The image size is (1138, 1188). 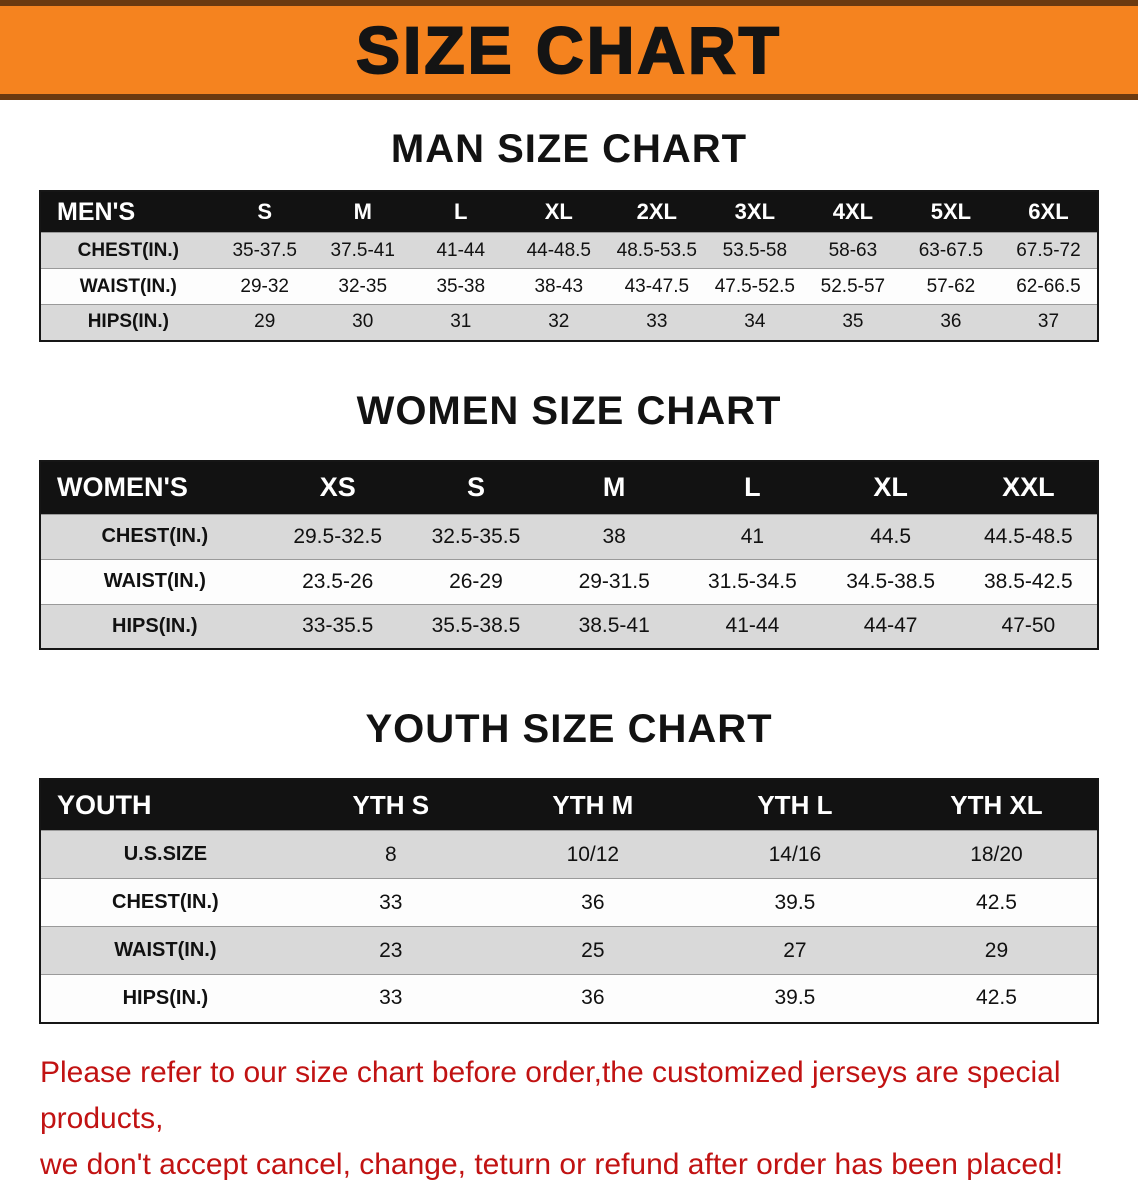 What do you see at coordinates (476, 581) in the screenshot?
I see `size-value-cell: 26-29` at bounding box center [476, 581].